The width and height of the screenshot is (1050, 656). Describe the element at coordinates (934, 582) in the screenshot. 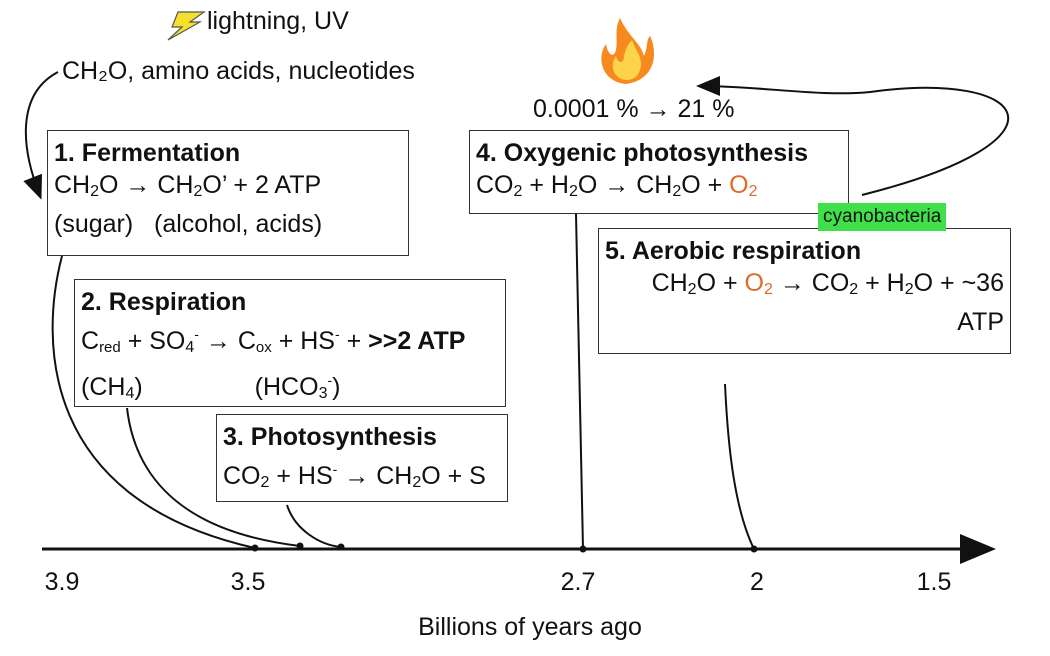

I see `tick-label: 1.5` at that location.